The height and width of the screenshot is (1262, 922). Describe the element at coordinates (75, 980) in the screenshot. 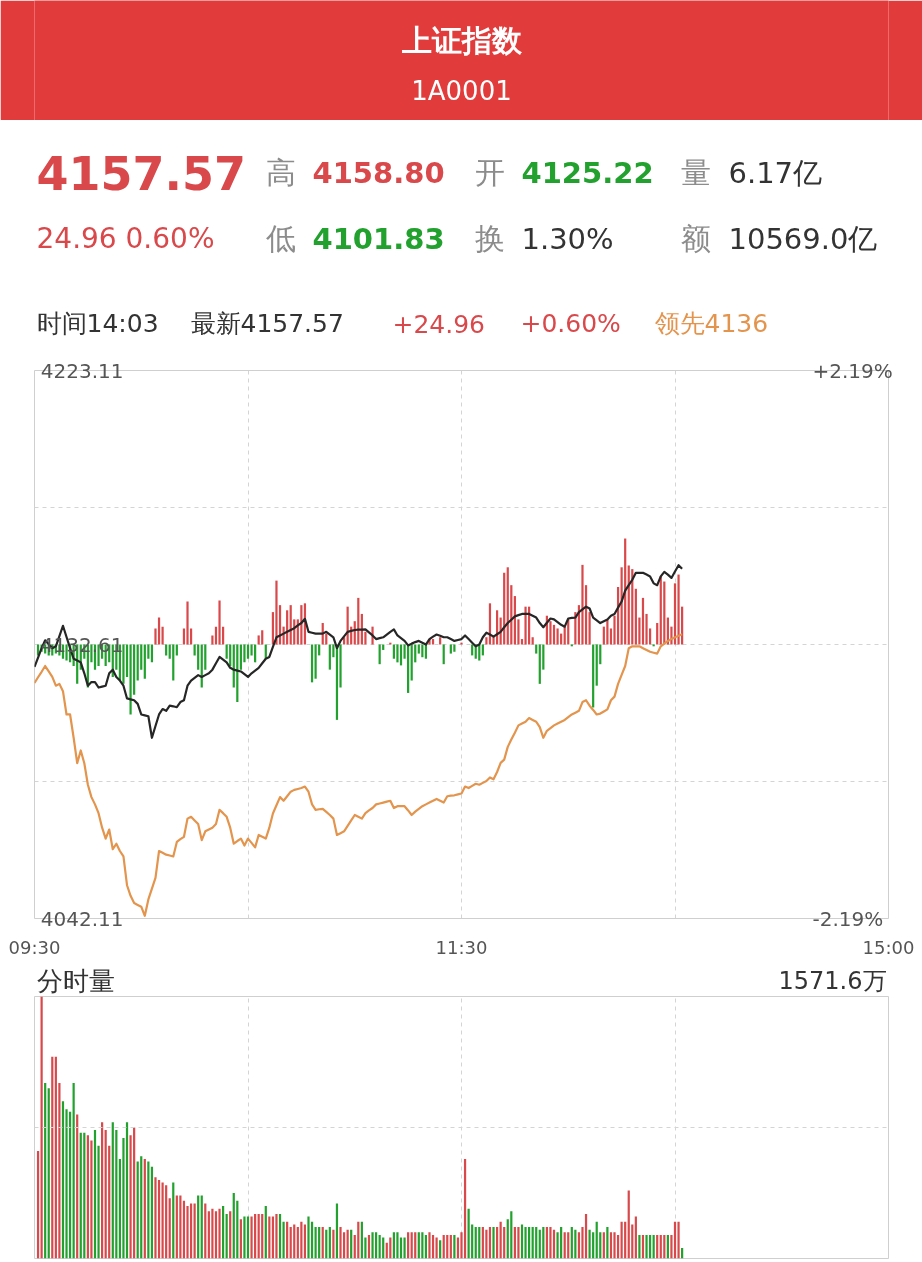

I see `chart-title: 分时量` at that location.